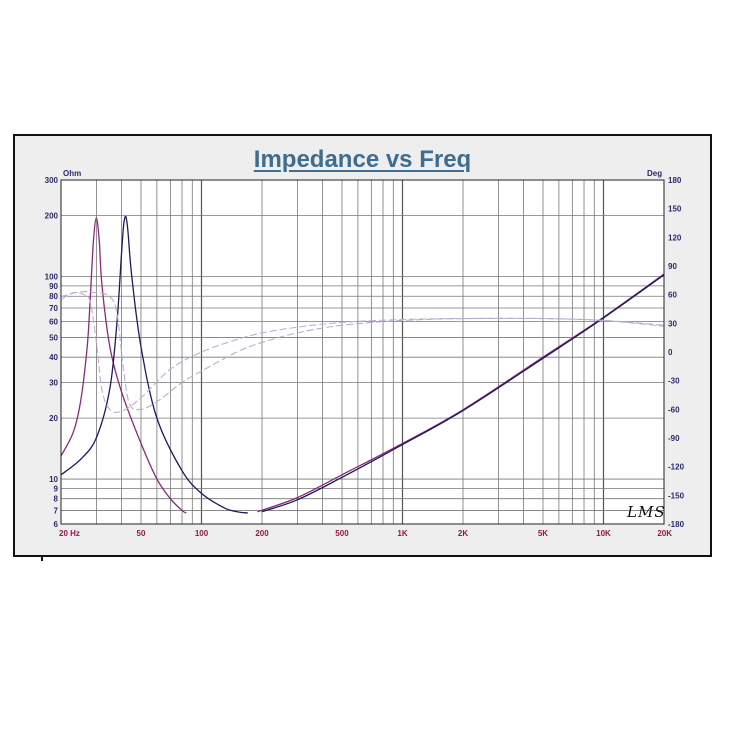 The height and width of the screenshot is (748, 738). Describe the element at coordinates (53, 479) in the screenshot. I see `left-tick-label-11: 10` at that location.